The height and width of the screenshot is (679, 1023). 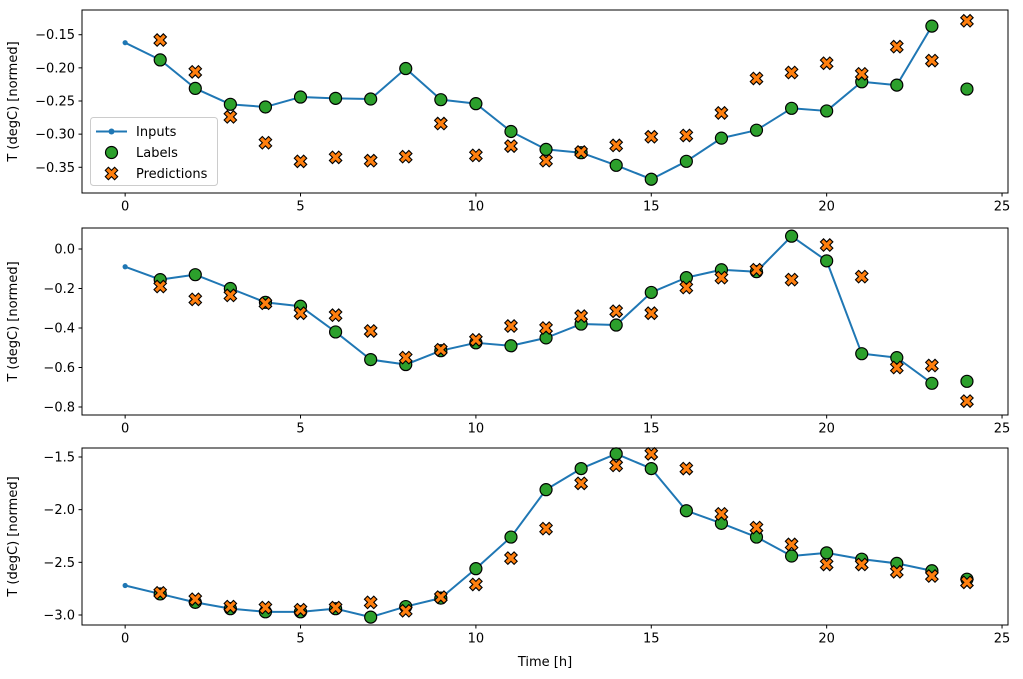 What do you see at coordinates (111, 131) in the screenshot?
I see `legend-inputs-marker` at bounding box center [111, 131].